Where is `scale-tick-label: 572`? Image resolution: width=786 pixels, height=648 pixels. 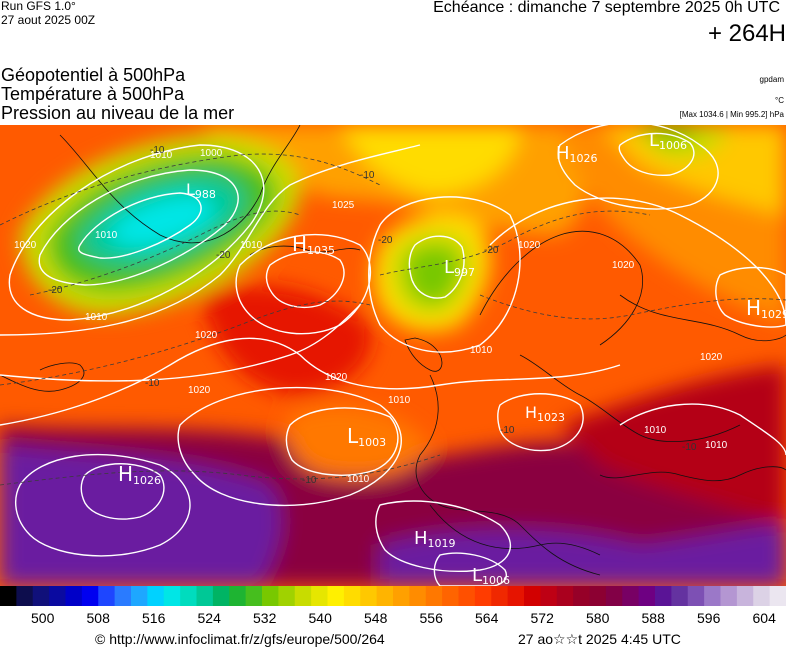
scale-tick-label: 572 is located at coordinates (542, 618).